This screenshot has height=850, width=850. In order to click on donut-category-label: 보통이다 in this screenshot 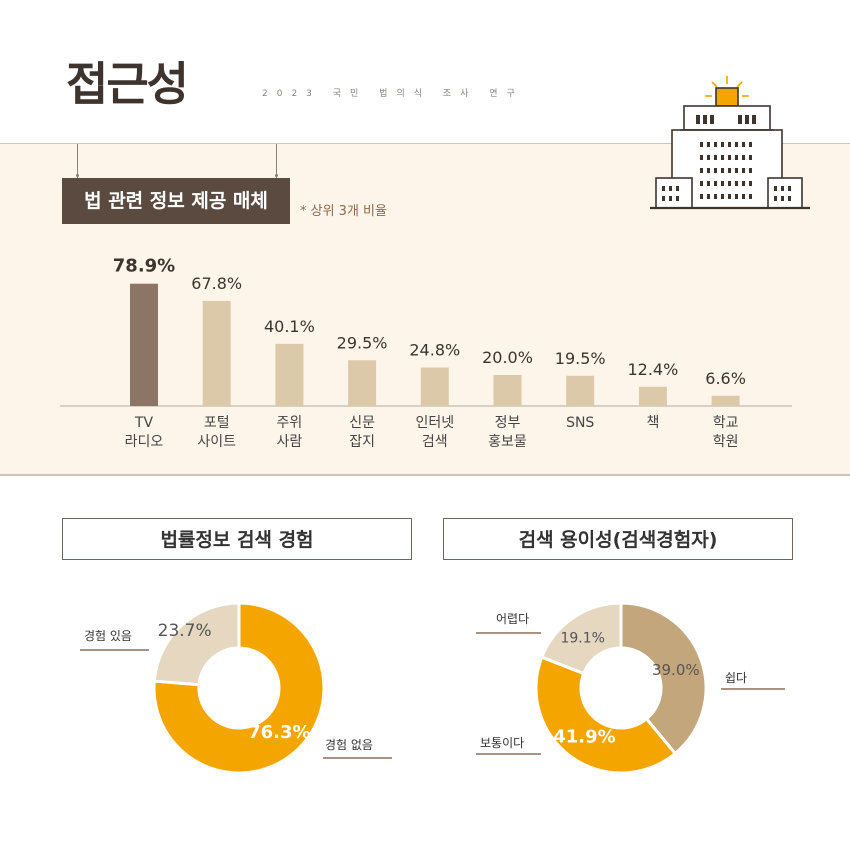, I will do `click(502, 743)`.